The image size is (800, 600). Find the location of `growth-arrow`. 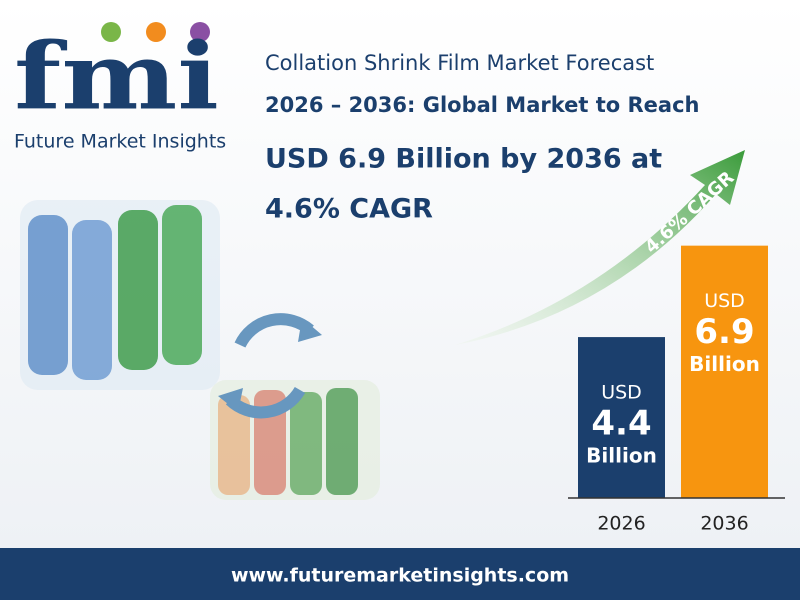

growth-arrow is located at coordinates (600, 247).